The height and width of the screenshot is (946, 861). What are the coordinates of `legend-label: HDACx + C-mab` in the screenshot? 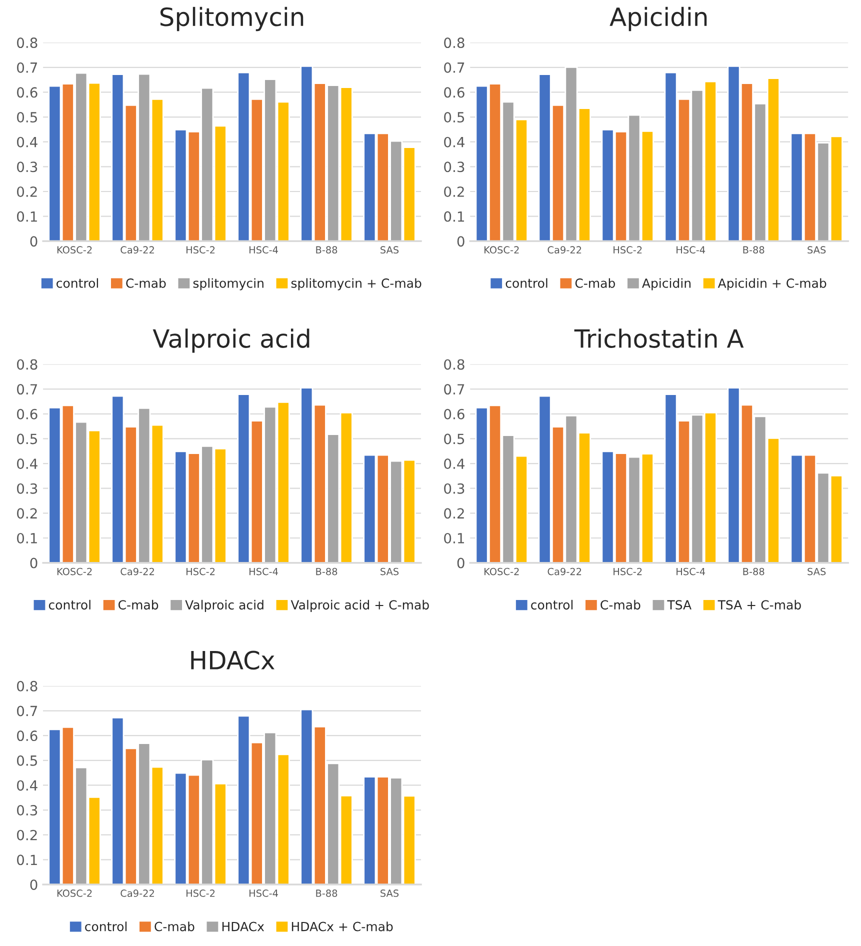 It's located at (342, 927).